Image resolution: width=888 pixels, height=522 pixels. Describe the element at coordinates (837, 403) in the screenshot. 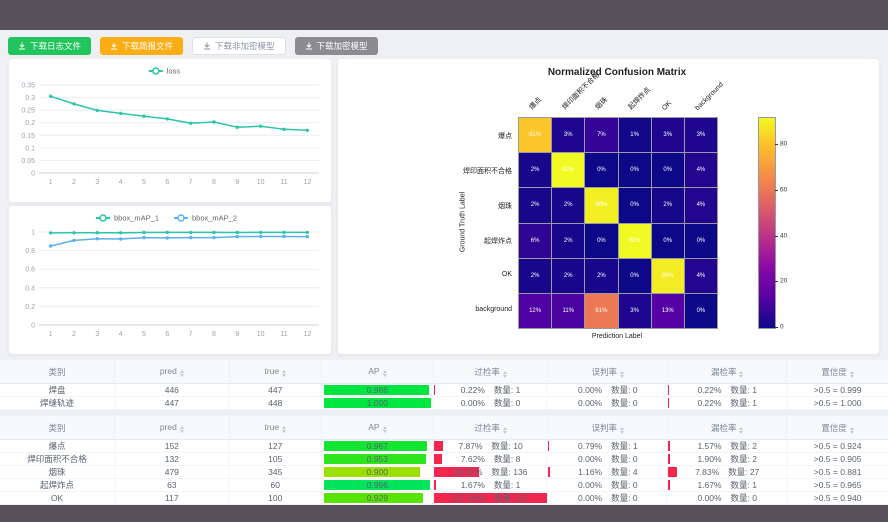

I see `confidence-cell: >0.5 = 1.000` at that location.